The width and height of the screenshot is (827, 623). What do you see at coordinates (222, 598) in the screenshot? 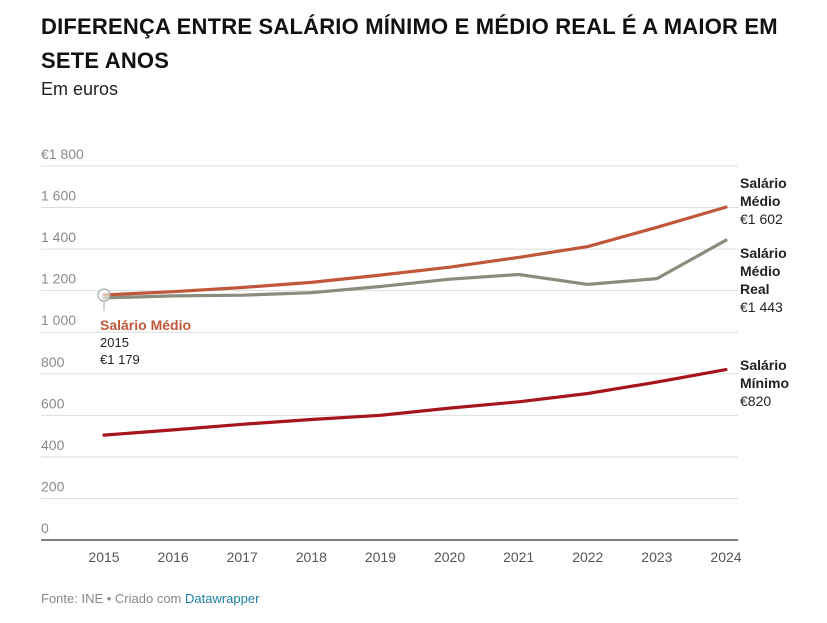
I see `datawrapper-link: Datawrapper` at bounding box center [222, 598].